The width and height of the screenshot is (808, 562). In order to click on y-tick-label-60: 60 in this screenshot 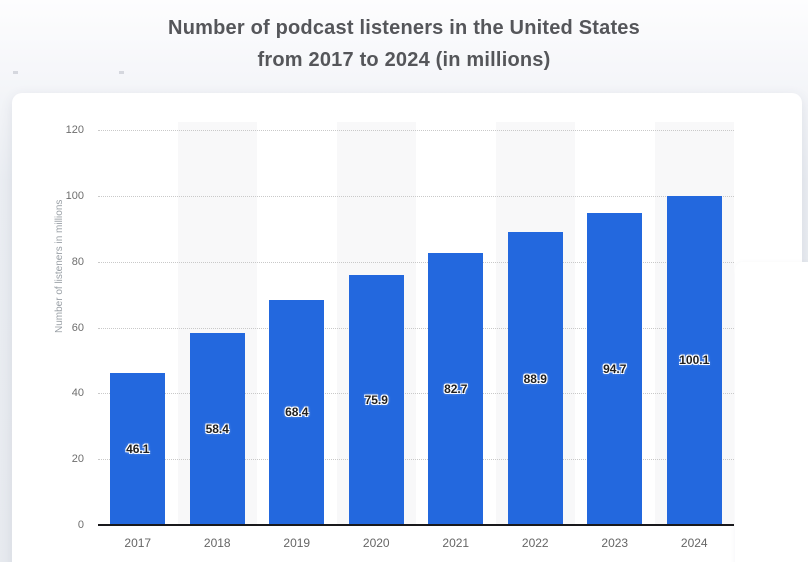, I will do `click(77, 327)`.